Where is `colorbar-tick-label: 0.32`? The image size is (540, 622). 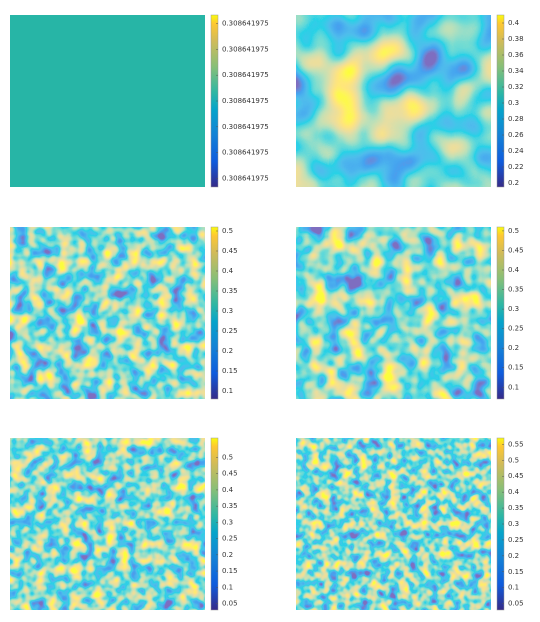
colorbar-tick-label: 0.32 is located at coordinates (516, 87).